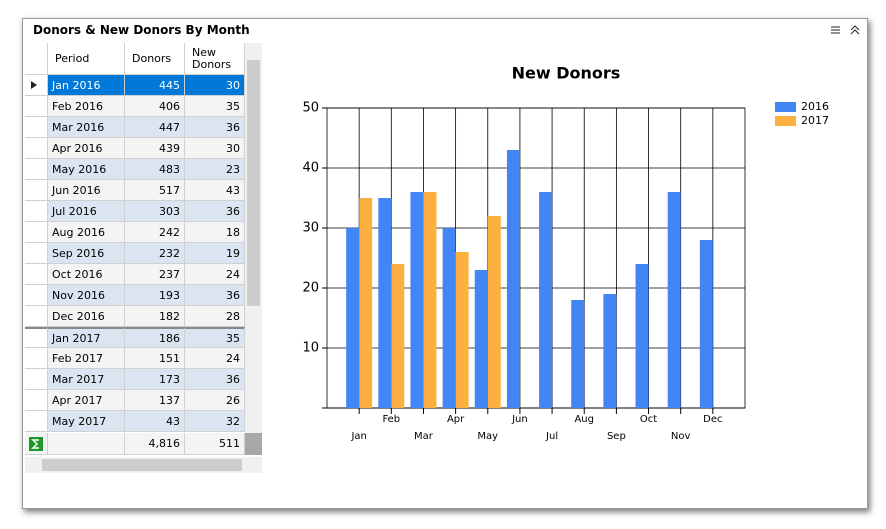 The height and width of the screenshot is (529, 886). What do you see at coordinates (358, 436) in the screenshot?
I see `x-tick-label: Jan` at bounding box center [358, 436].